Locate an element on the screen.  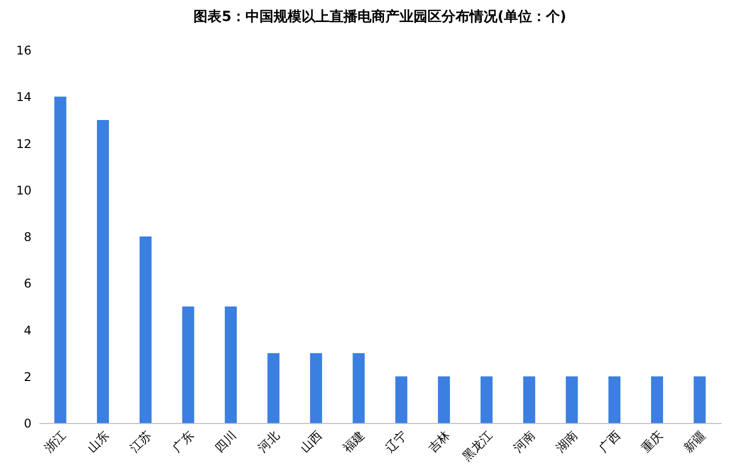
x-tick-label: 河南 is located at coordinates (524, 441).